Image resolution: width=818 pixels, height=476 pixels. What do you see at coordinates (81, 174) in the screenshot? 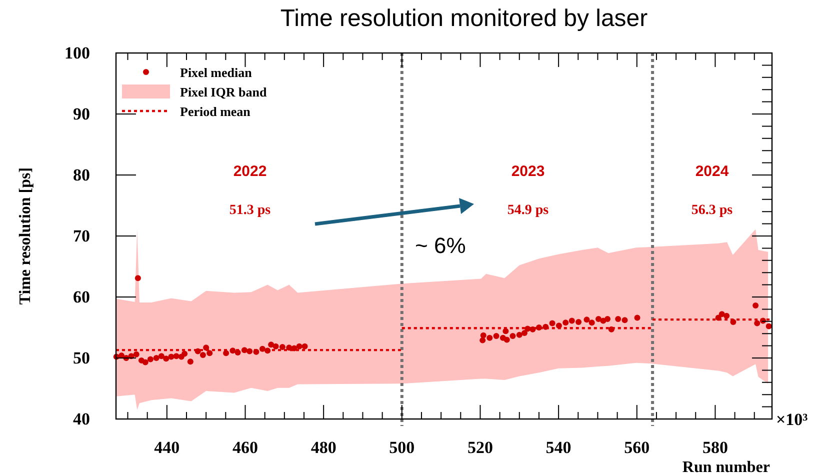
I see `y-tick-label: 80` at bounding box center [81, 174].